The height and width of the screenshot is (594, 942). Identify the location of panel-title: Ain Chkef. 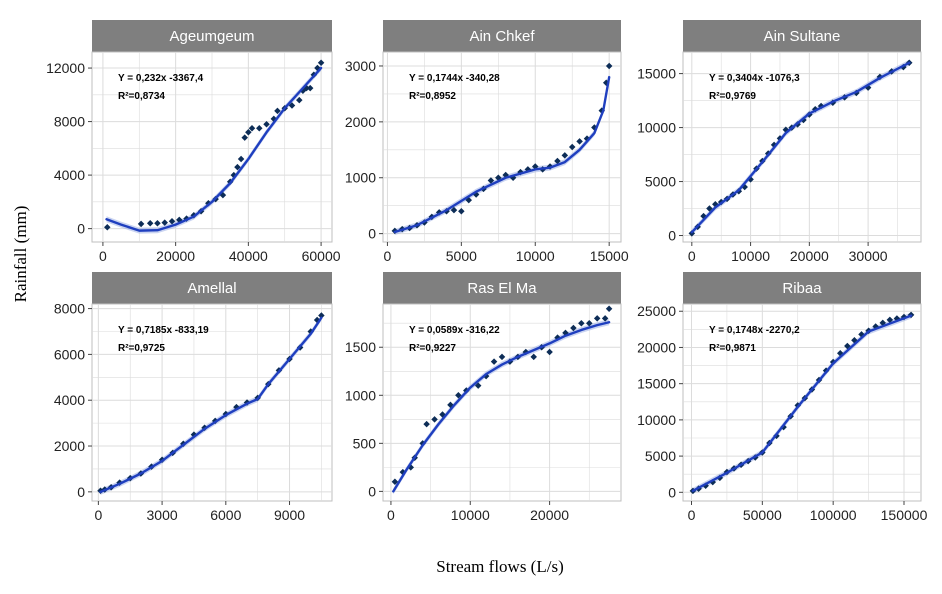
(502, 36).